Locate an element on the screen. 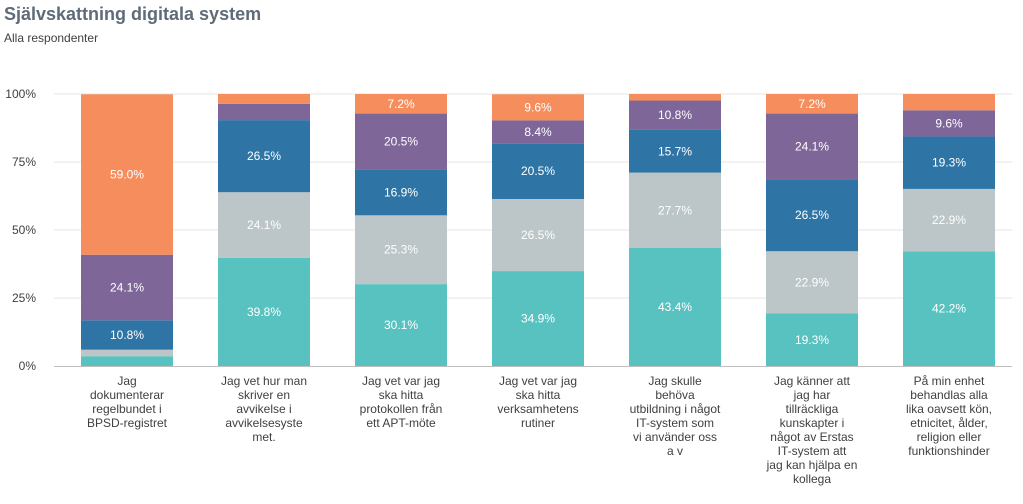  category-label: vi använder oss is located at coordinates (675, 437).